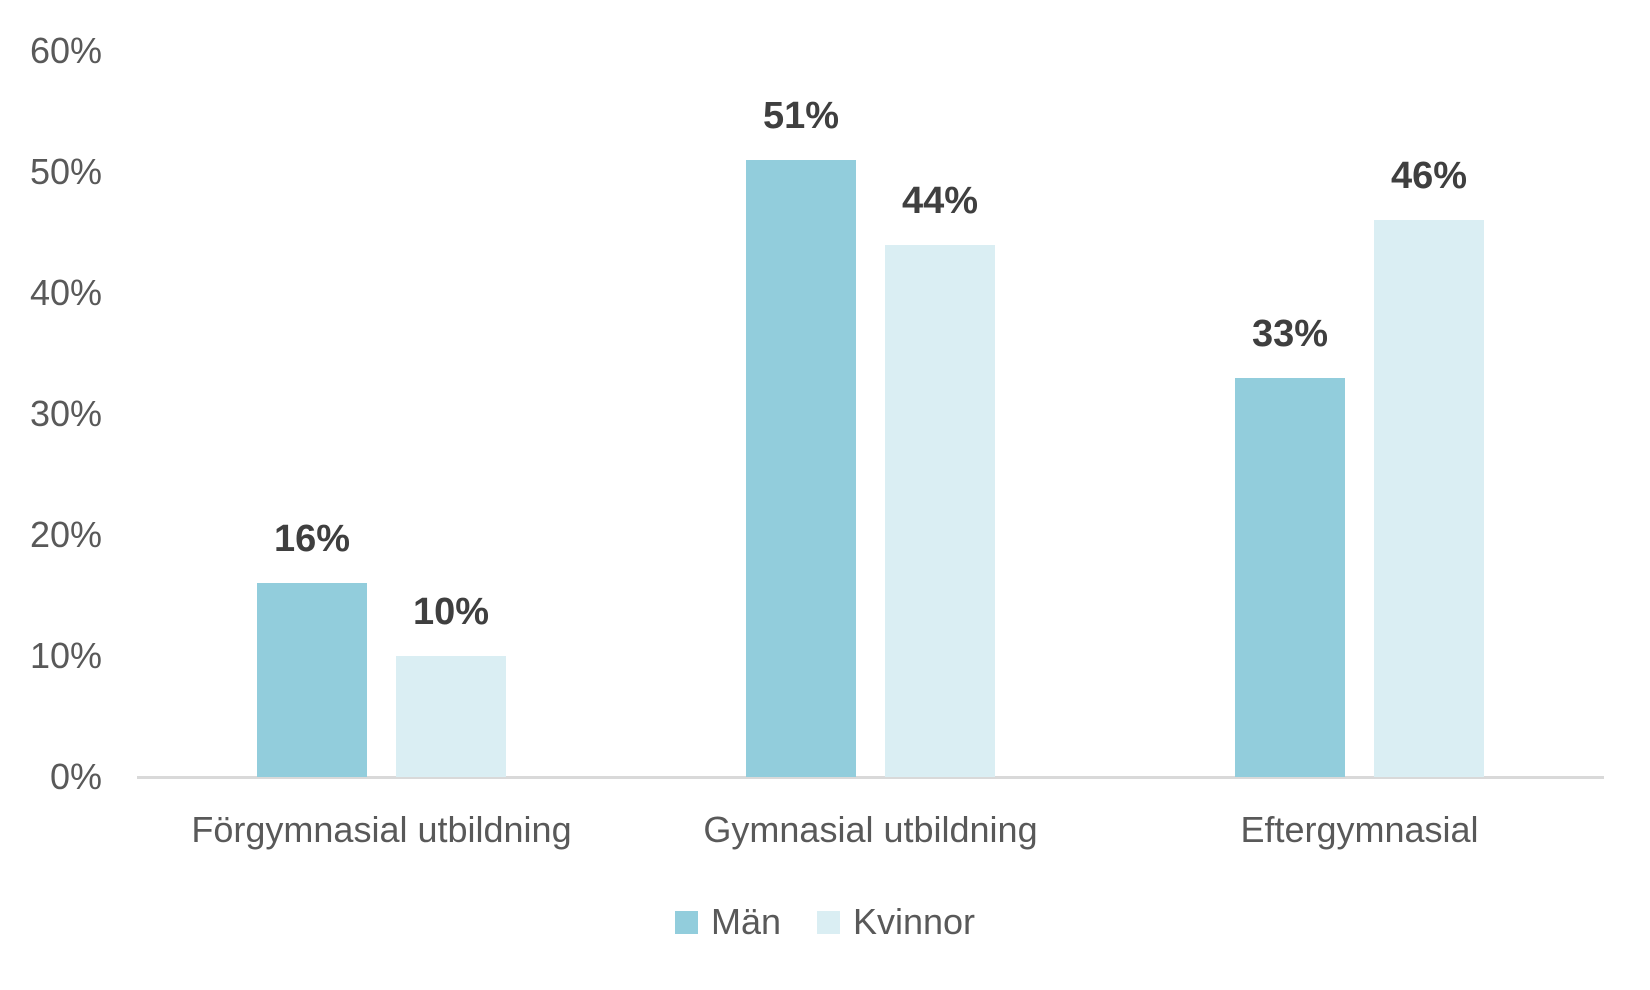  I want to click on legend-label-women: Kvinnor, so click(914, 921).